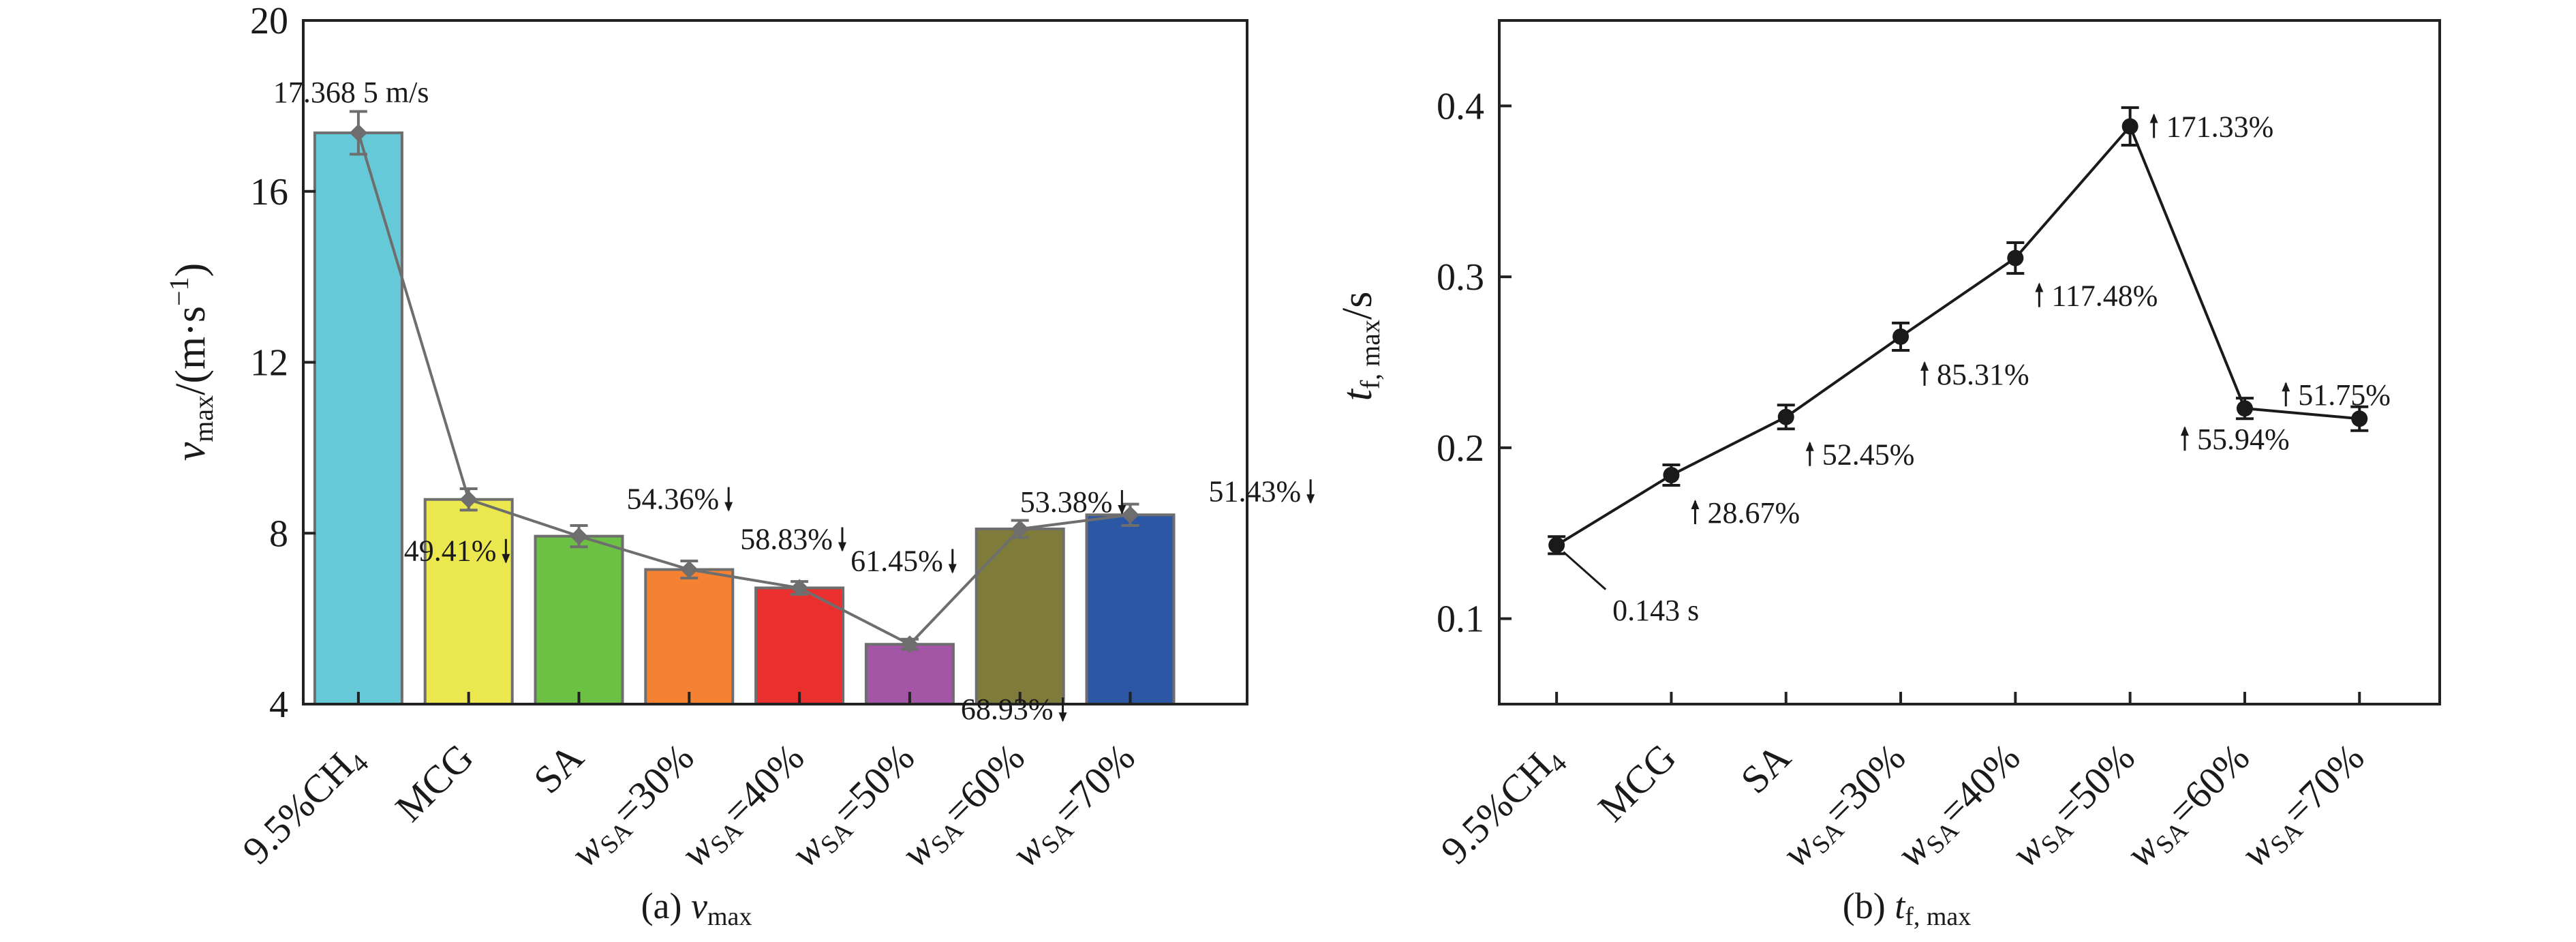 The width and height of the screenshot is (2576, 942). What do you see at coordinates (433, 782) in the screenshot?
I see `a-category-label-1: MCG` at bounding box center [433, 782].